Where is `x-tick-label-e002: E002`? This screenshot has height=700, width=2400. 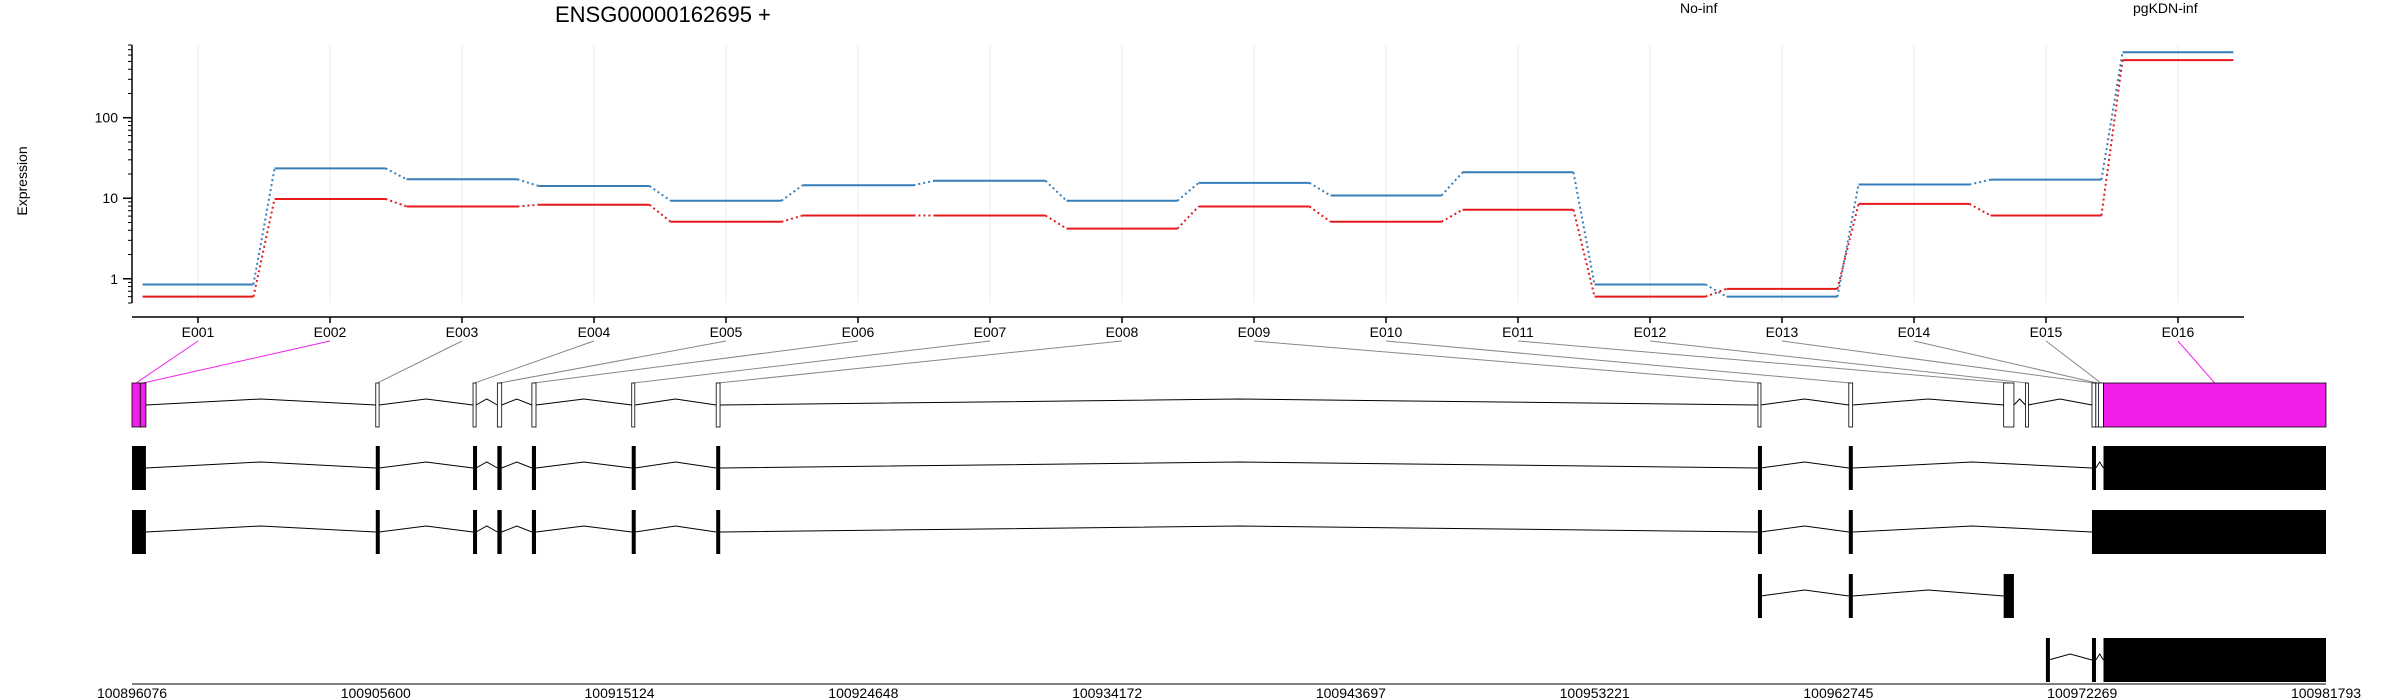 x-tick-label-e002: E002 is located at coordinates (330, 332).